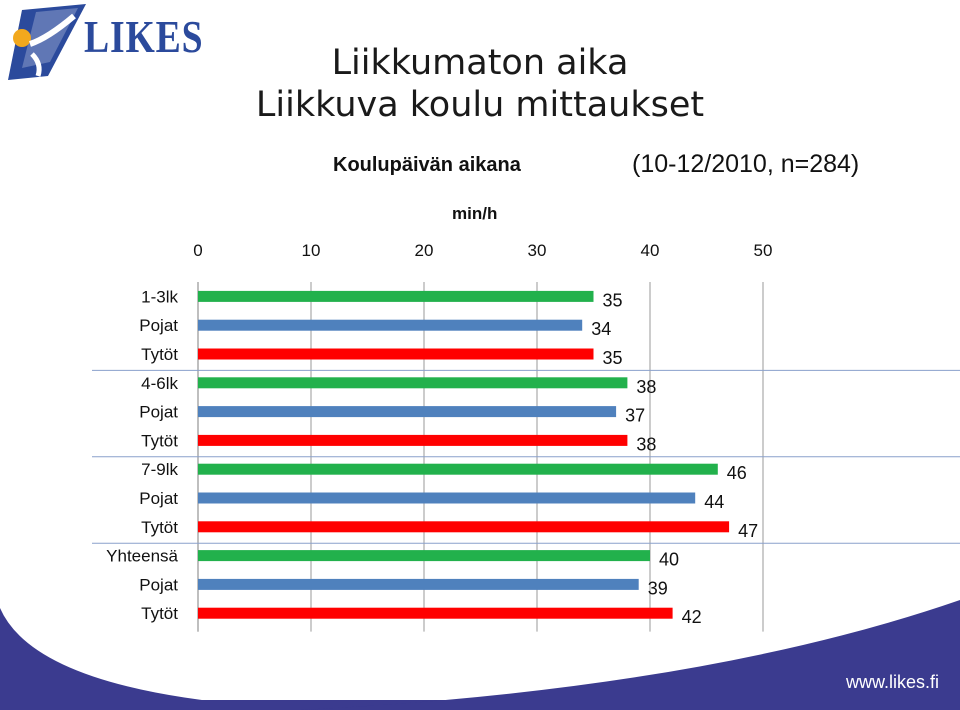 The image size is (960, 710). What do you see at coordinates (480, 105) in the screenshot?
I see `page-title-line2: Liikkuva koulu mittaukset` at bounding box center [480, 105].